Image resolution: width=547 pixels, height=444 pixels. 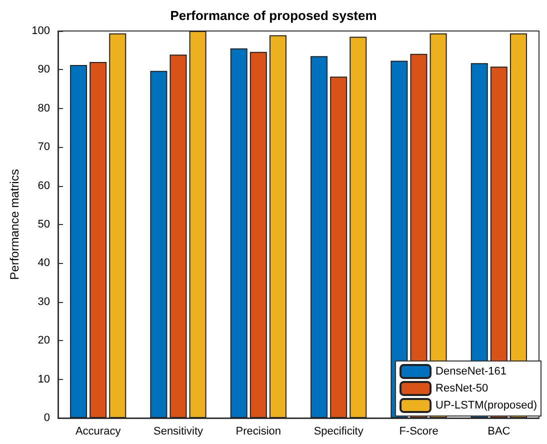 I want to click on y-tick-label: 100, so click(x=41, y=31).